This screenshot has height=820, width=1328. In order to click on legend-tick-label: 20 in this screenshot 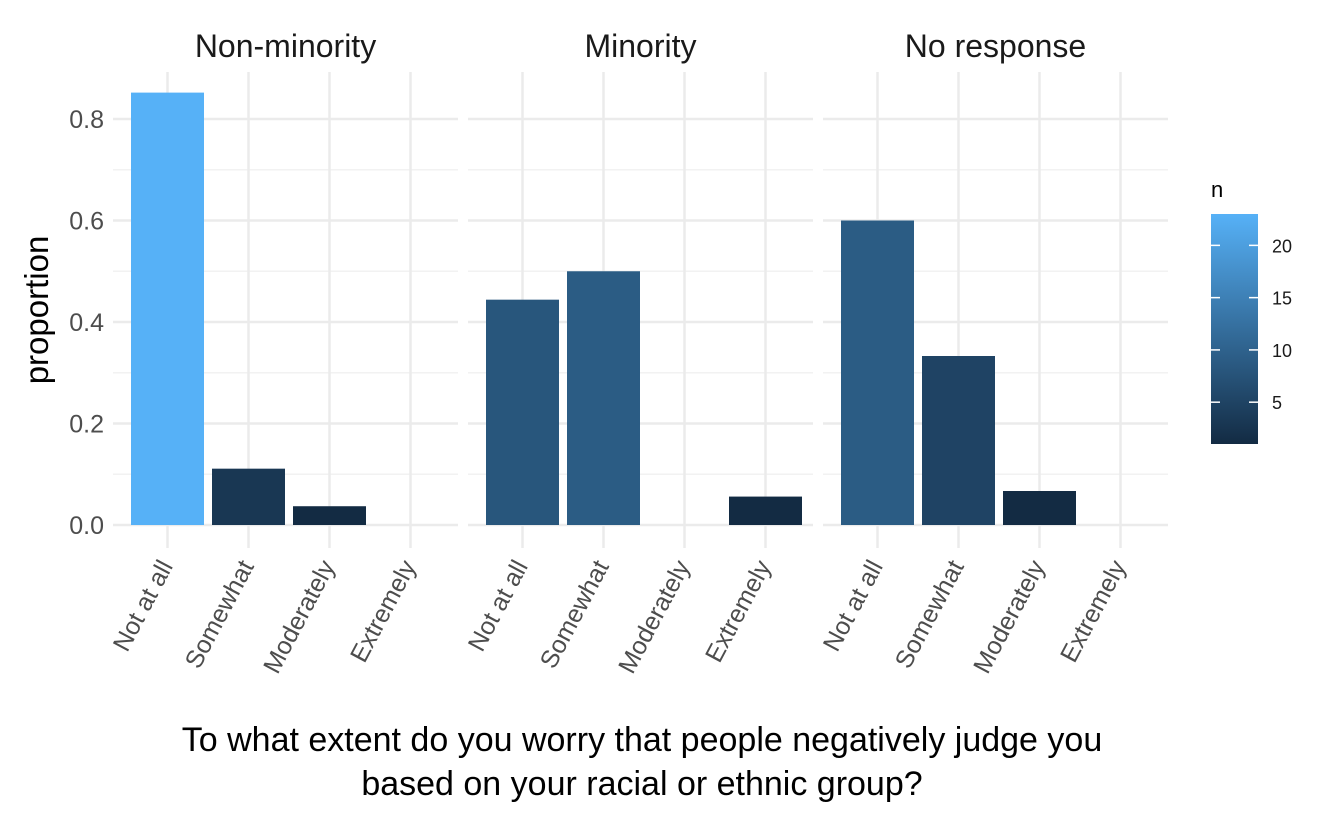, I will do `click(1282, 246)`.